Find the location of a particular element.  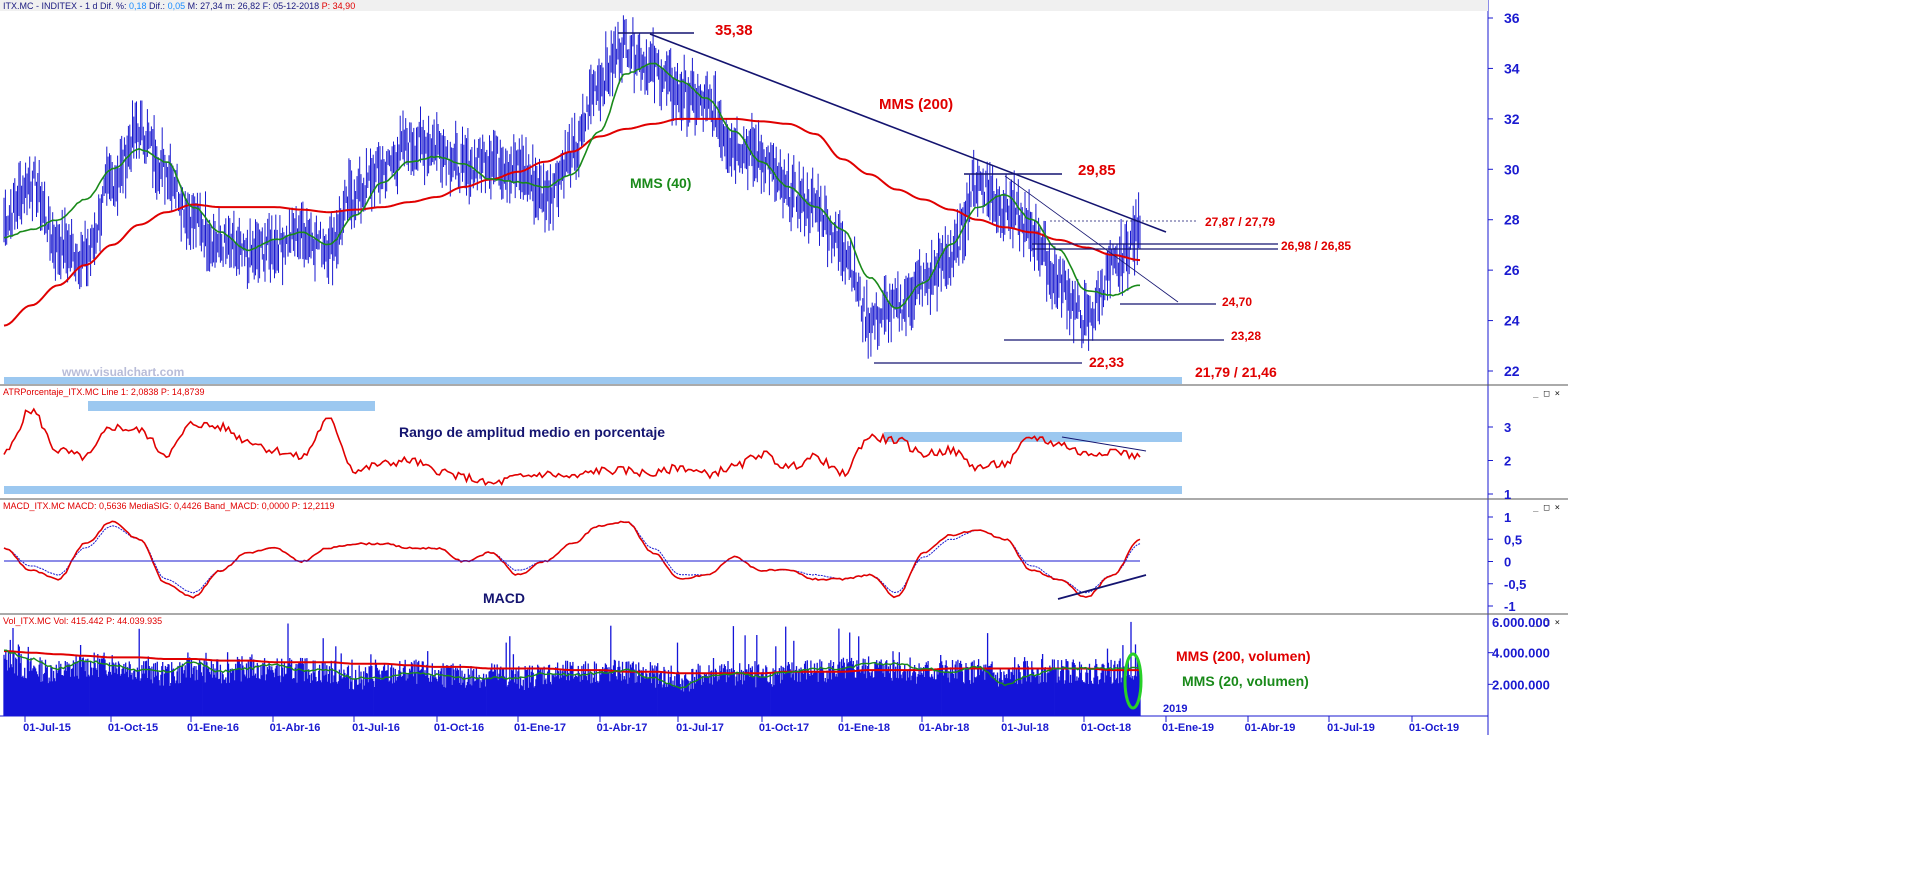

x-tick-label: 01-Jul-16 is located at coordinates (376, 728).